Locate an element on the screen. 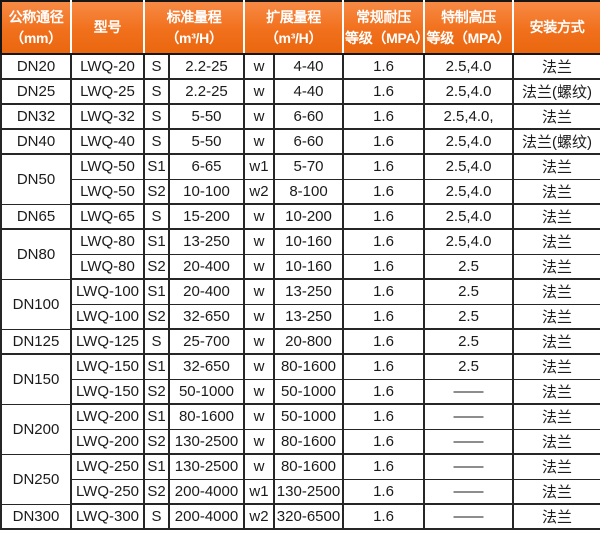 Image resolution: width=600 pixels, height=535 pixels. model-cell: LWQ-20 is located at coordinates (107, 66).